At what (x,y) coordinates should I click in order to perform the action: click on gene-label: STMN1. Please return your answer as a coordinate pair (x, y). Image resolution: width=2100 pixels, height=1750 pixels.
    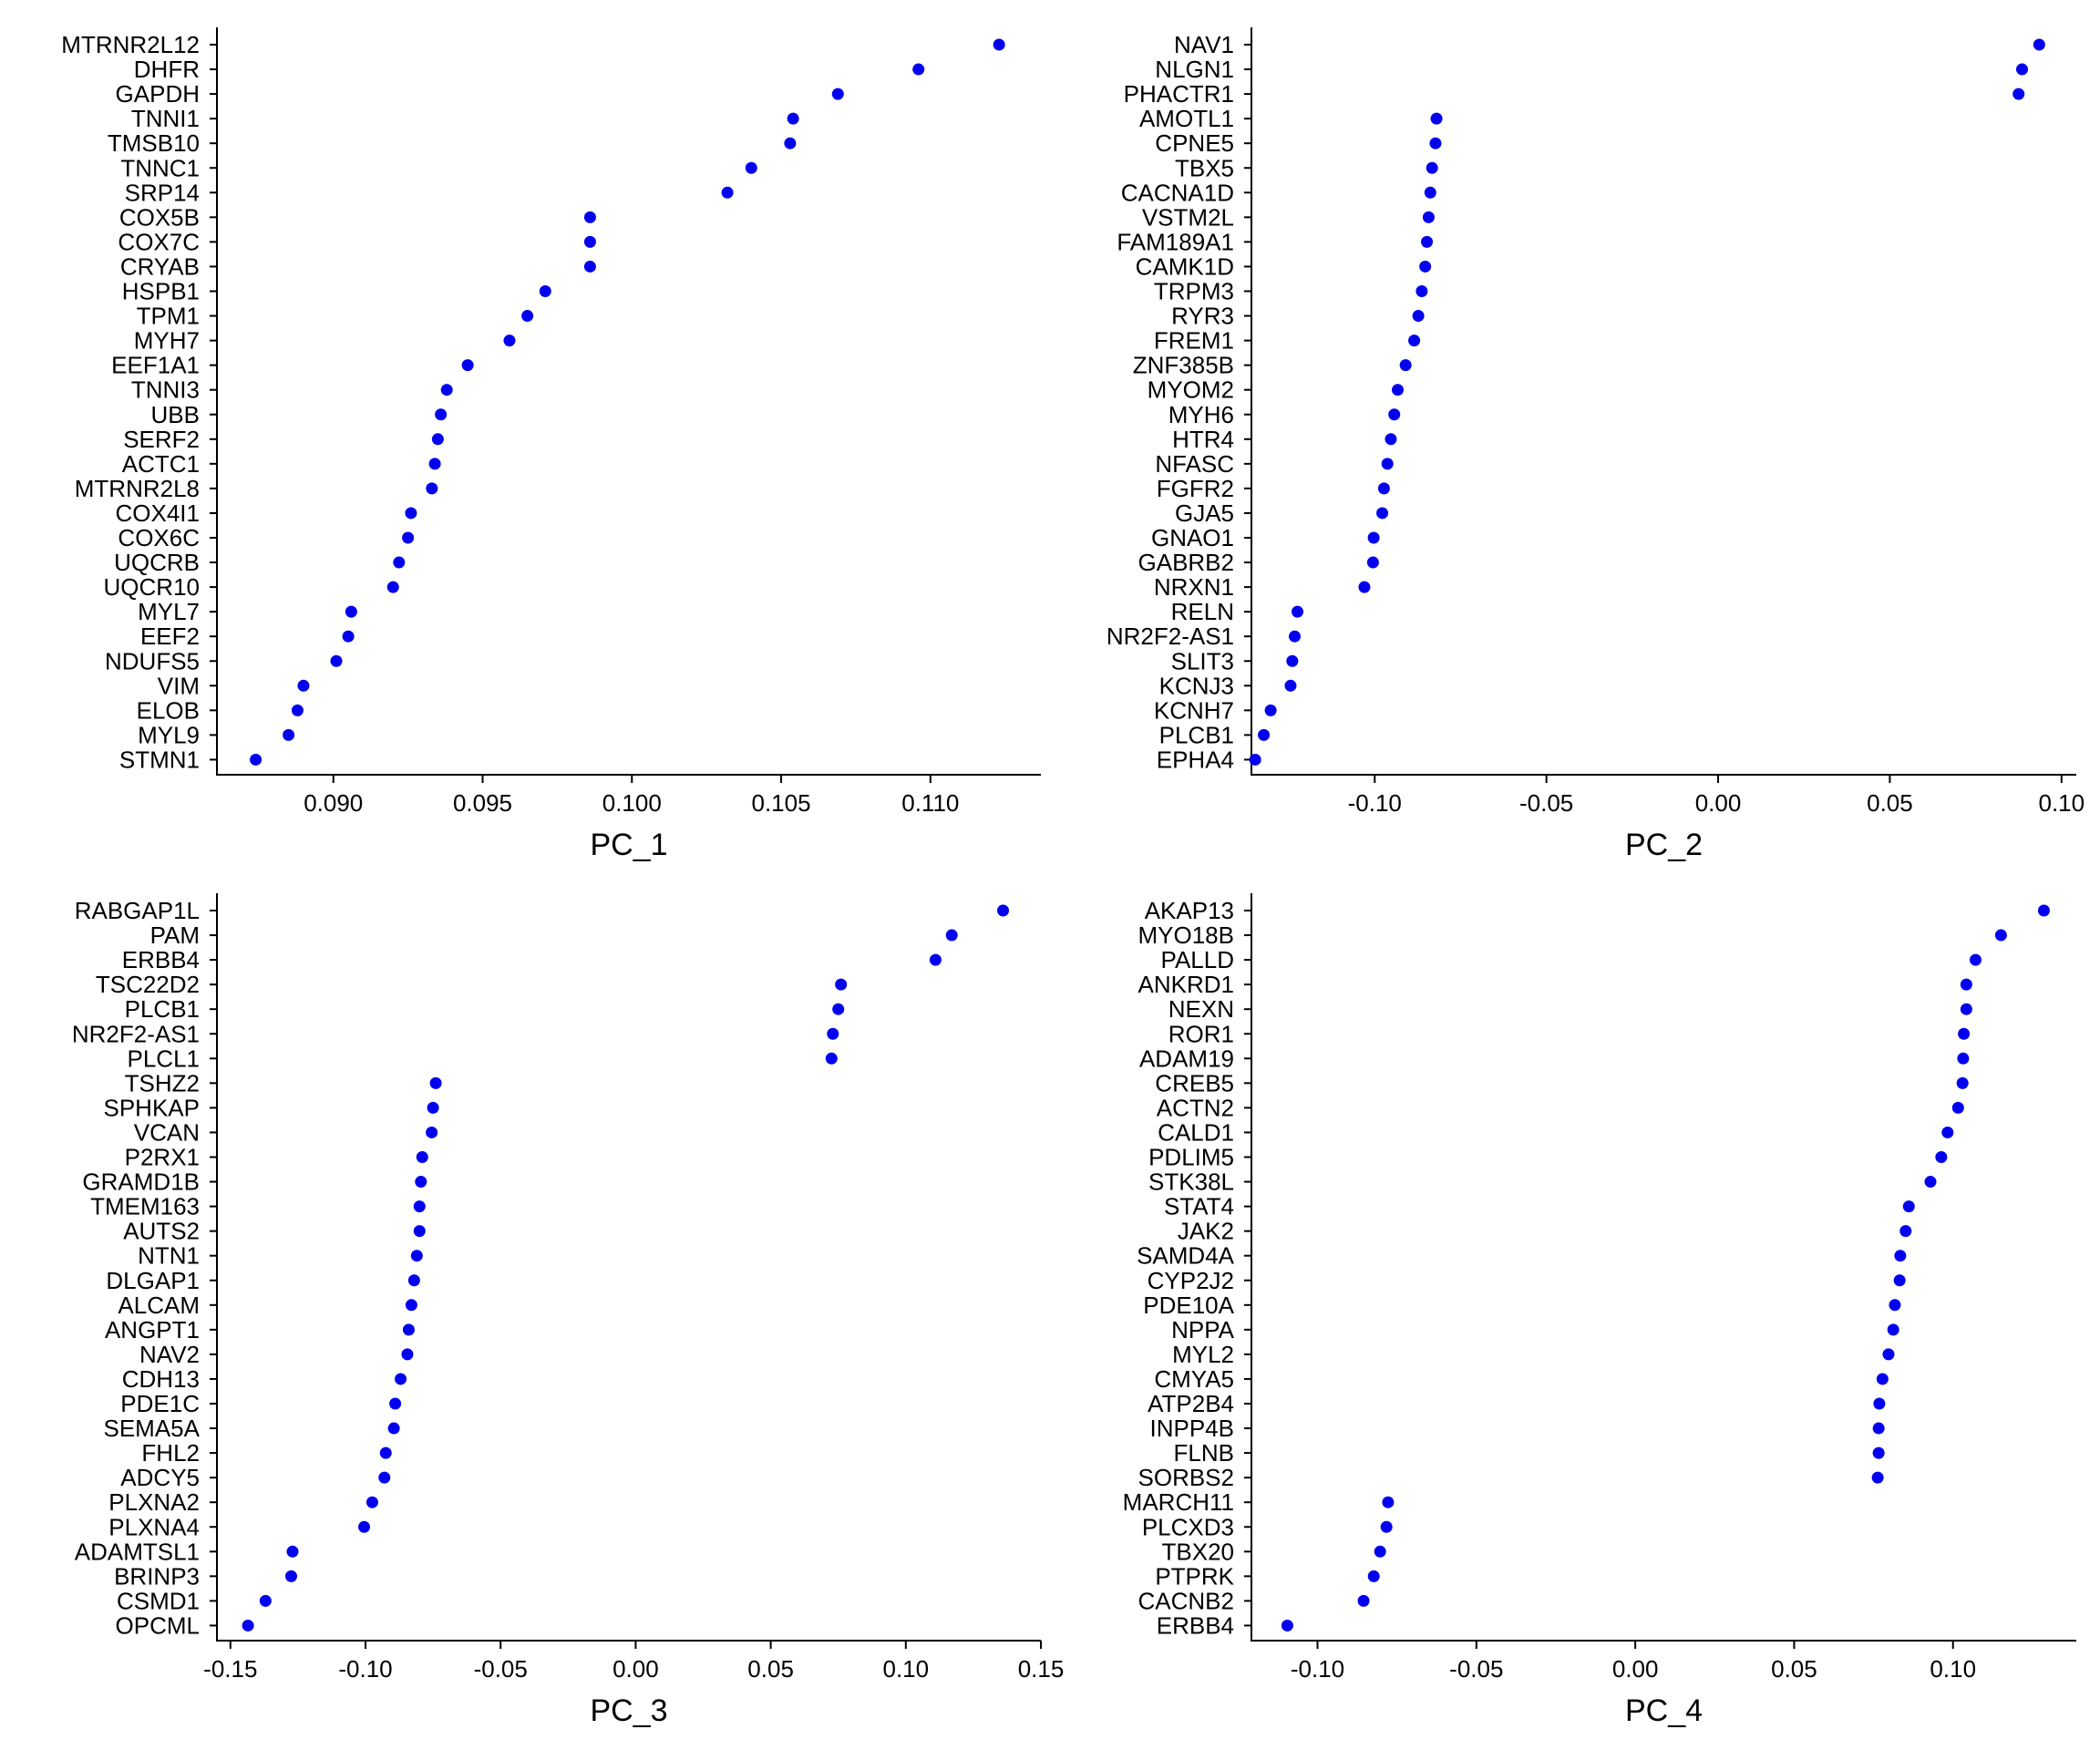
    Looking at the image, I should click on (160, 760).